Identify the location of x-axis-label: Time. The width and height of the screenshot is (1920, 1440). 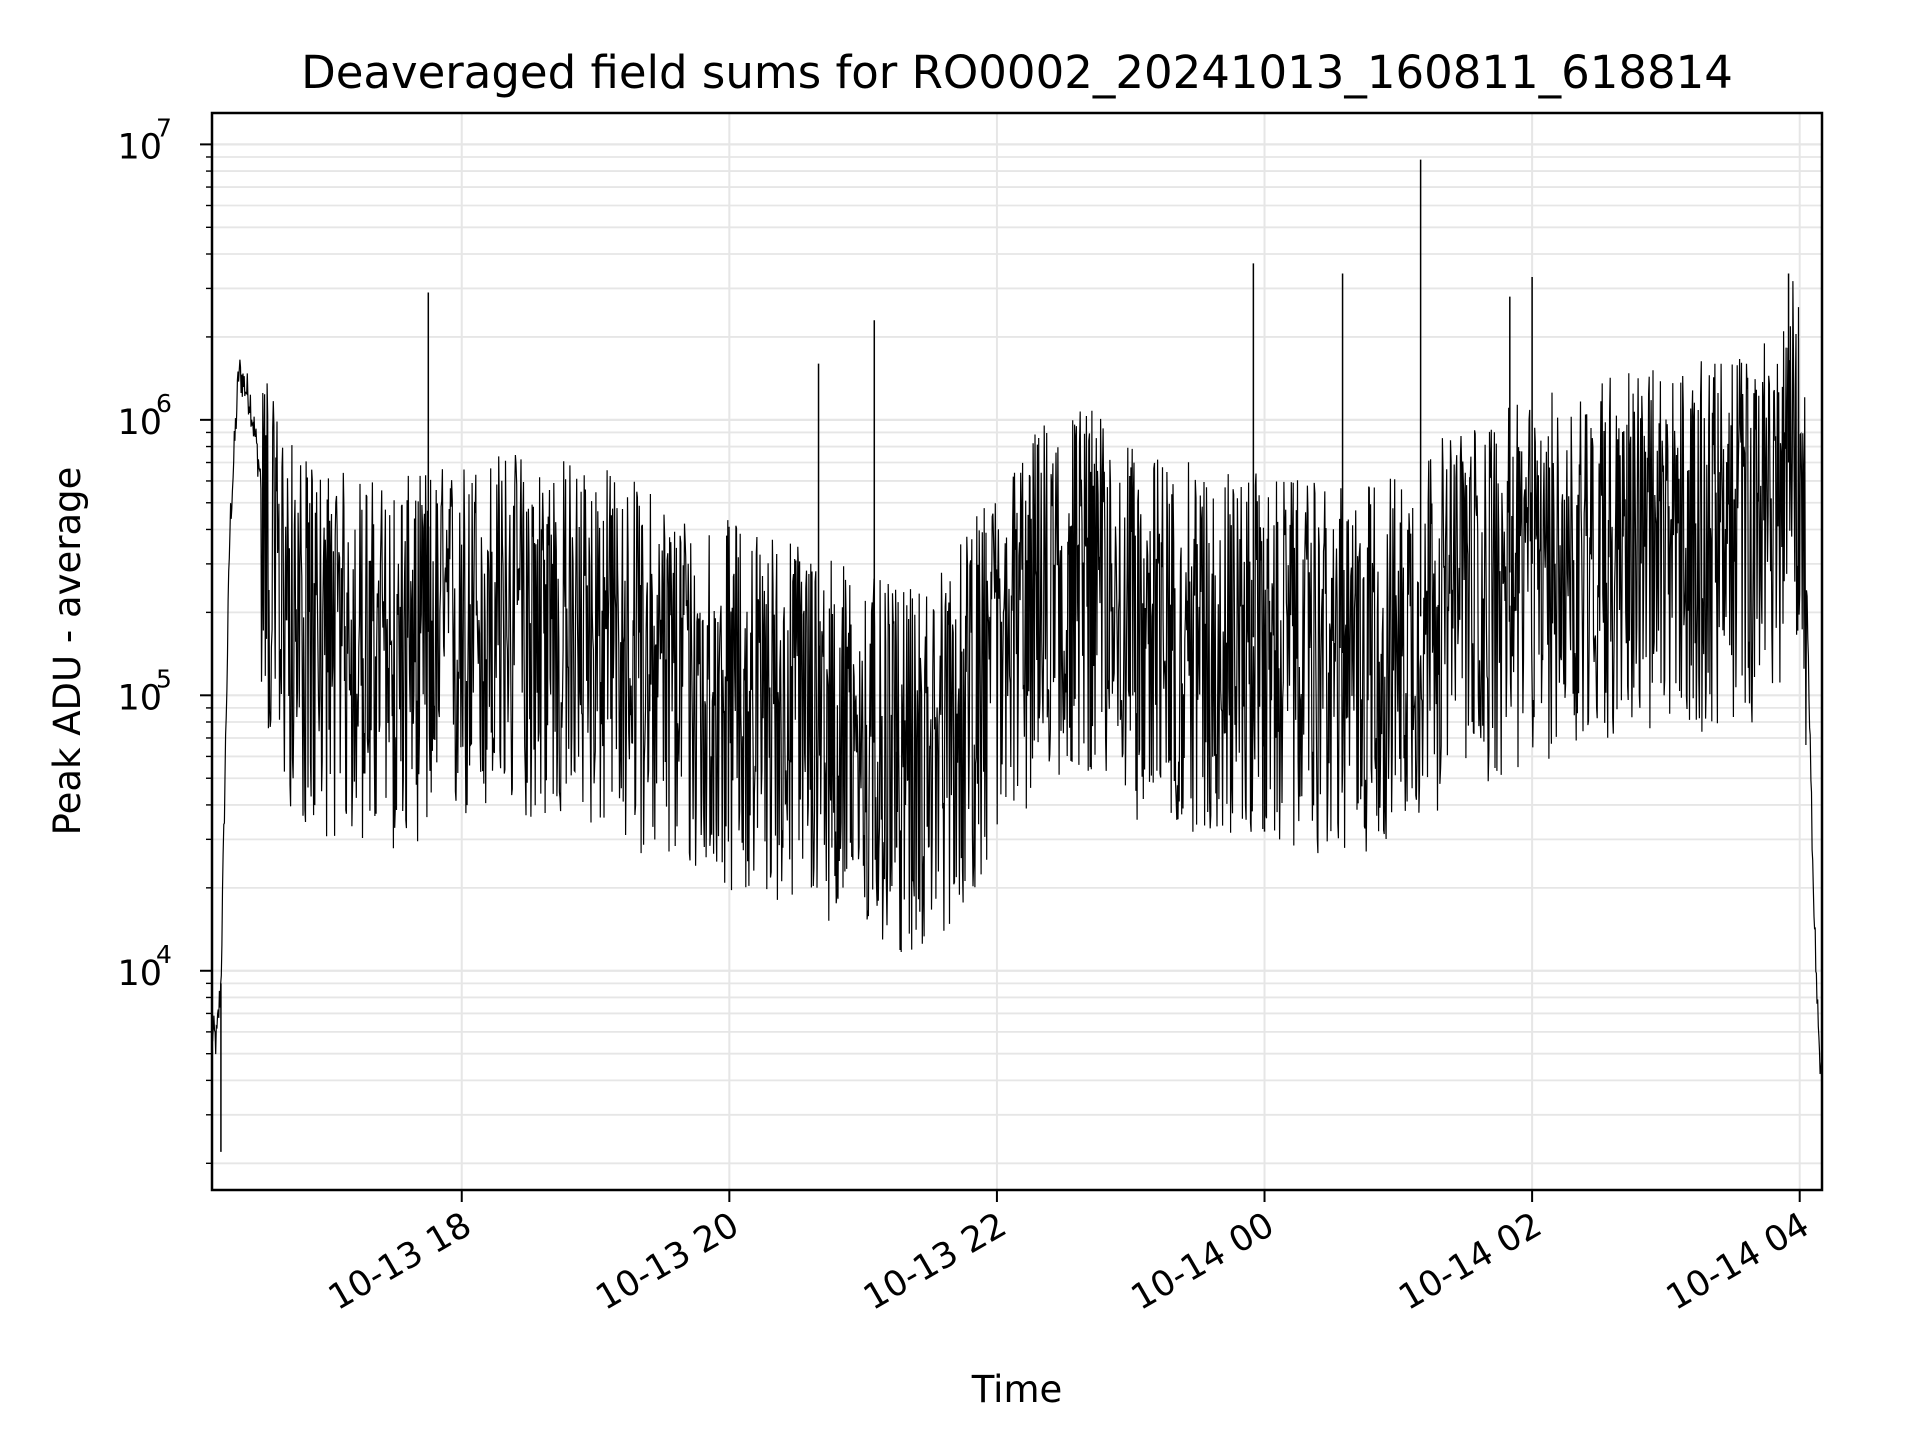
(1017, 1389).